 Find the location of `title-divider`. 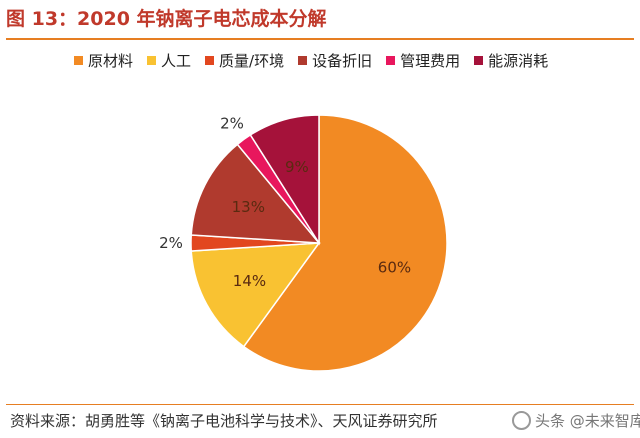

title-divider is located at coordinates (320, 39).